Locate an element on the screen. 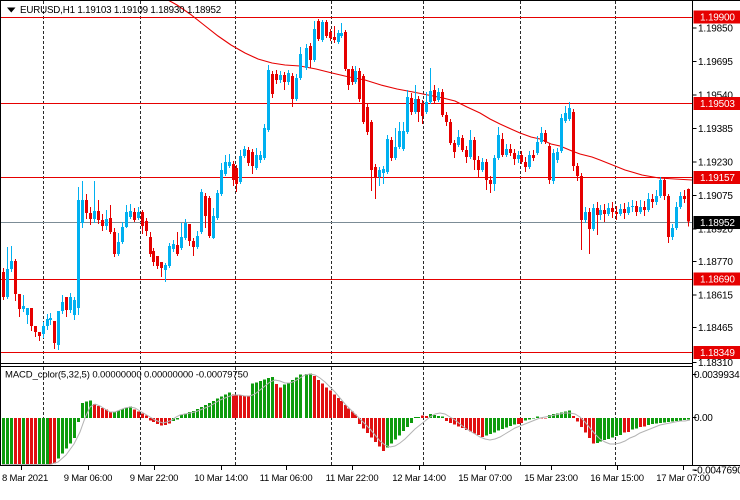  svg-text: 11 Mar 06:00 is located at coordinates (286, 478).